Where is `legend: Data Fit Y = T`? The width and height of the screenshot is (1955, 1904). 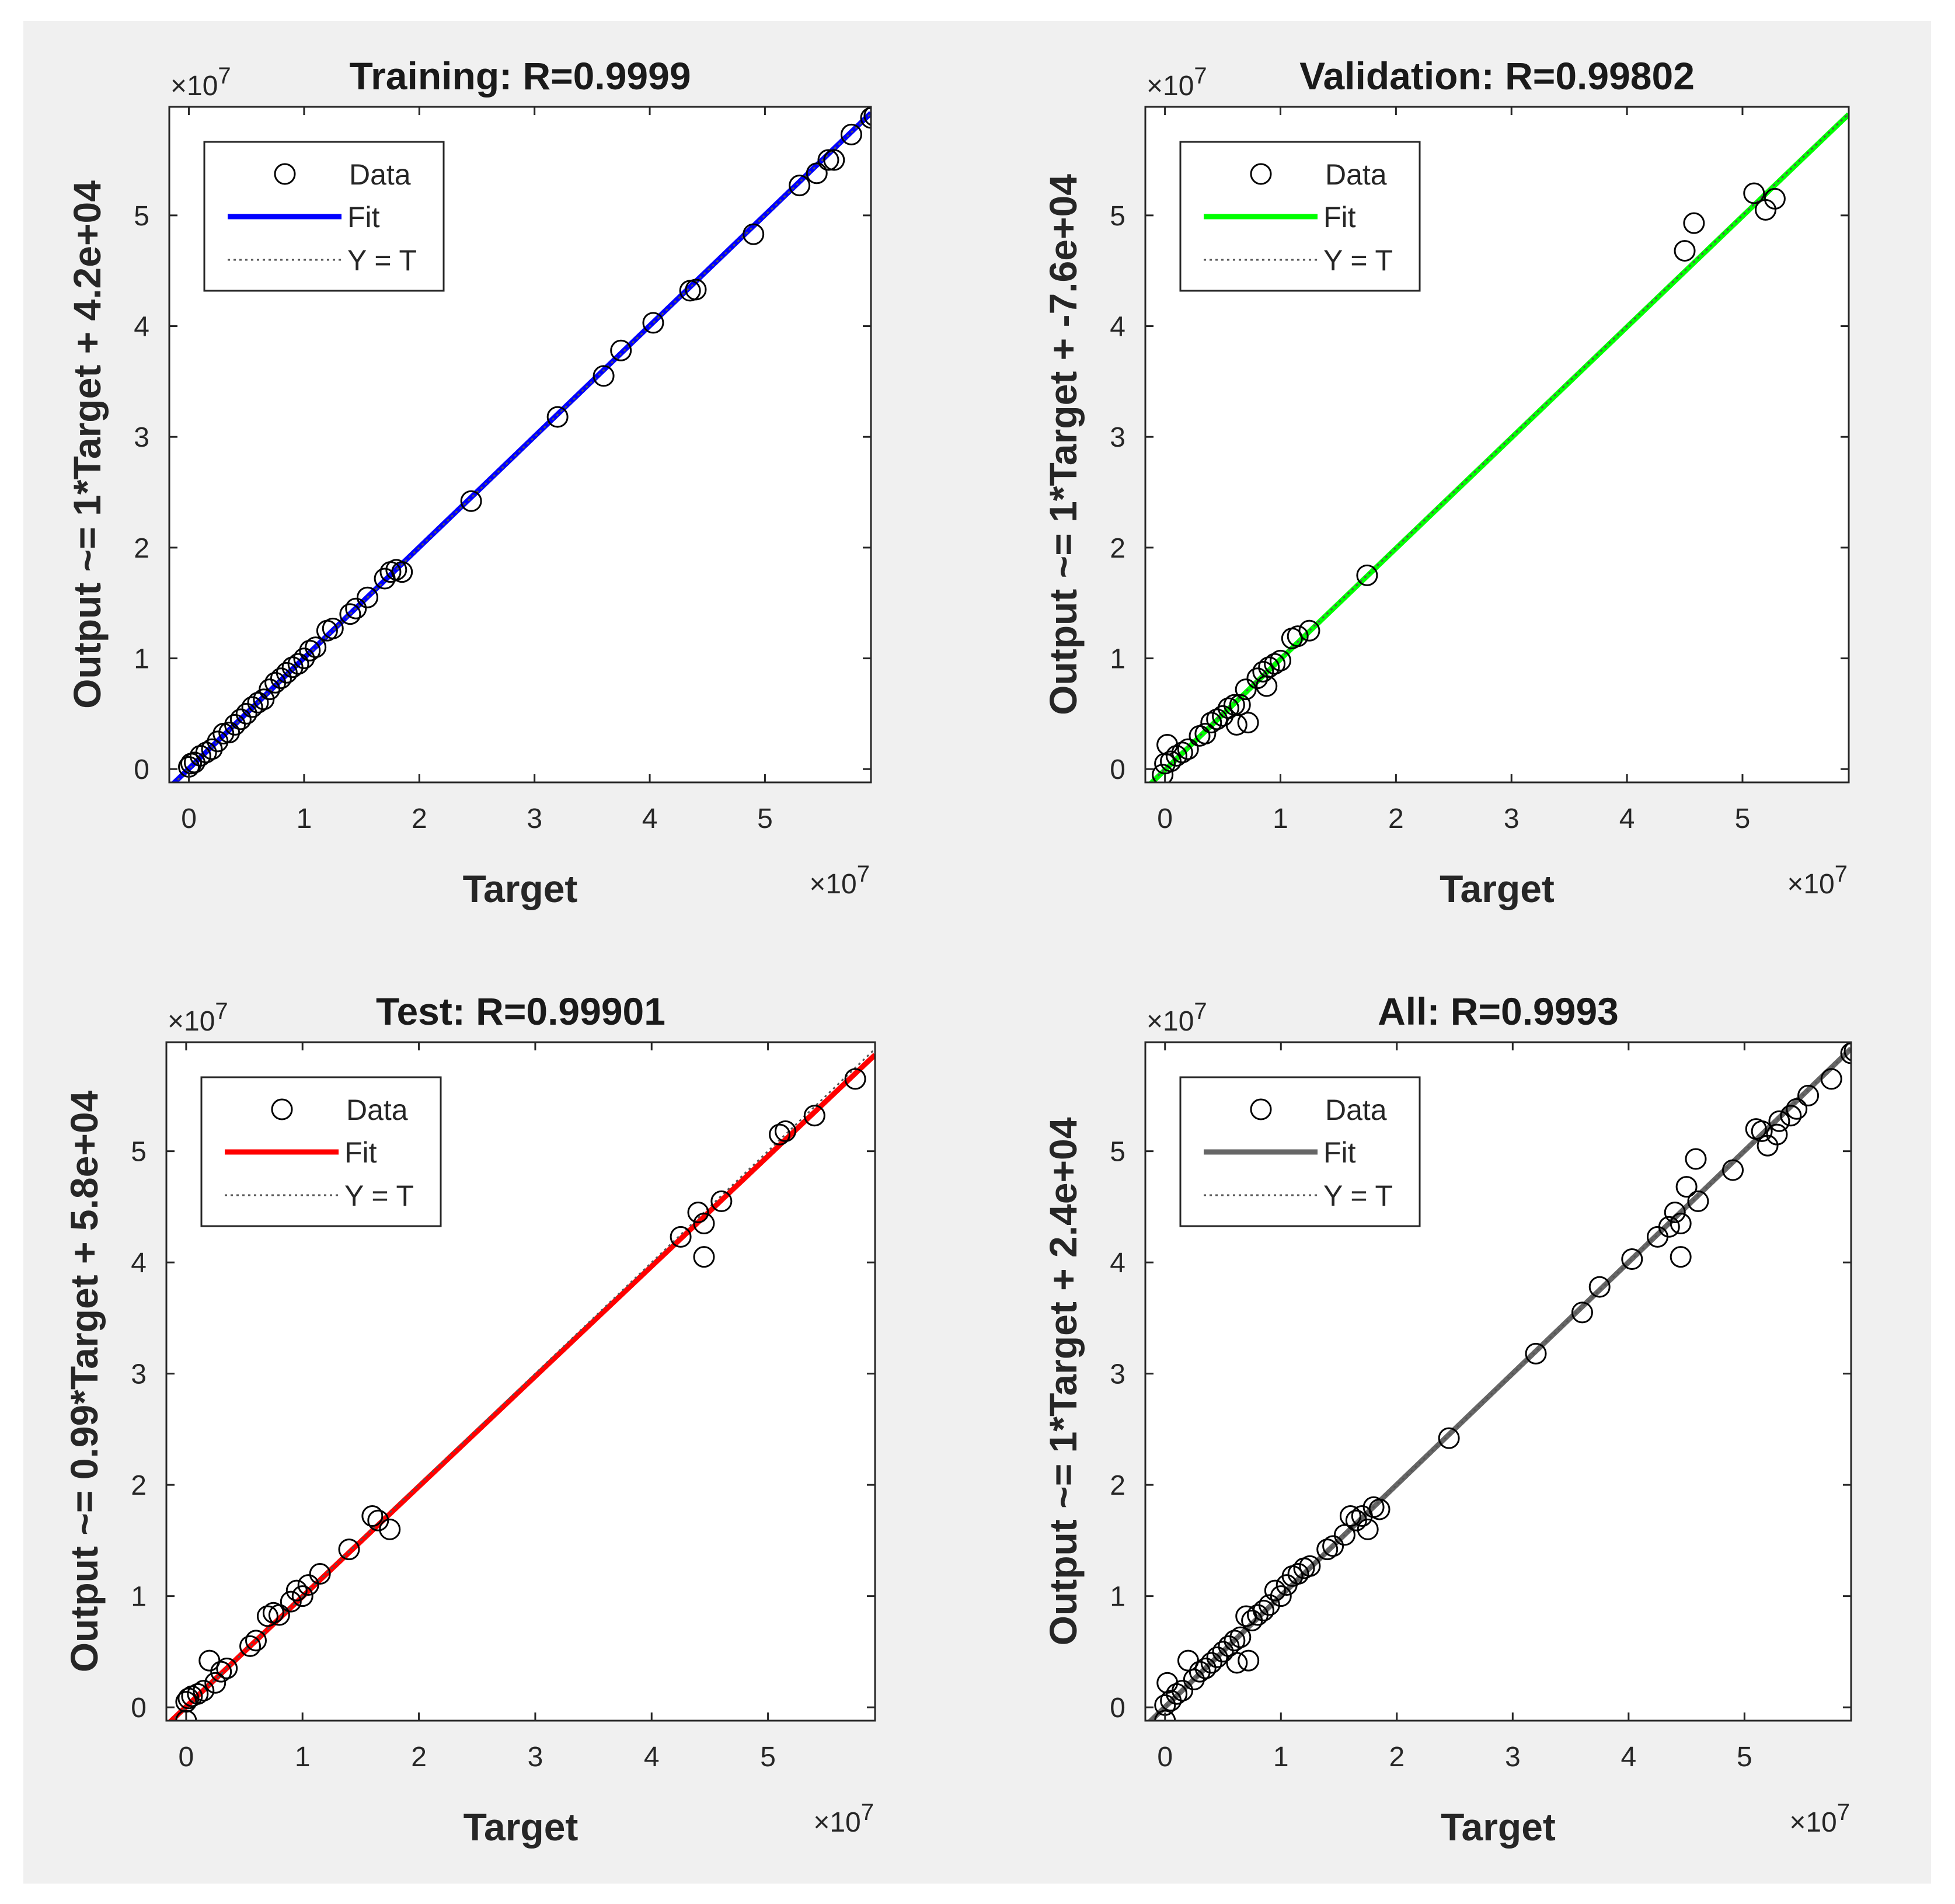 legend: Data Fit Y = T is located at coordinates (1300, 1151).